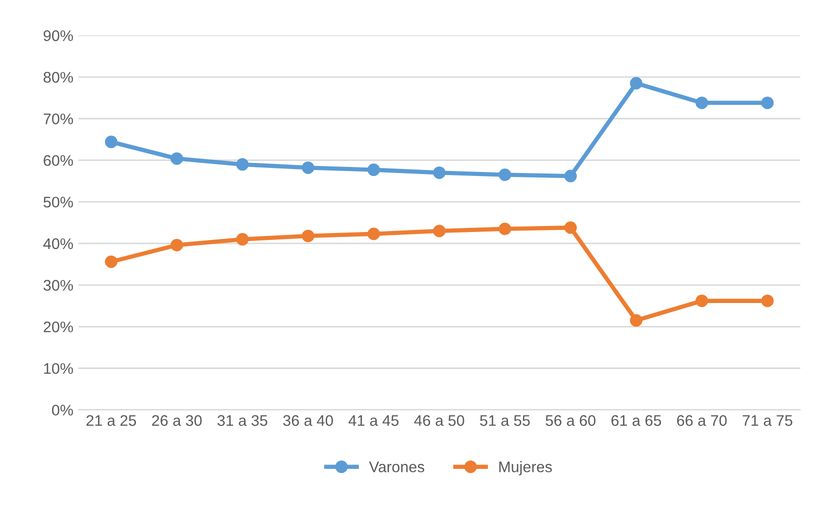  Describe the element at coordinates (58, 244) in the screenshot. I see `y-tick-label: 40%` at that location.